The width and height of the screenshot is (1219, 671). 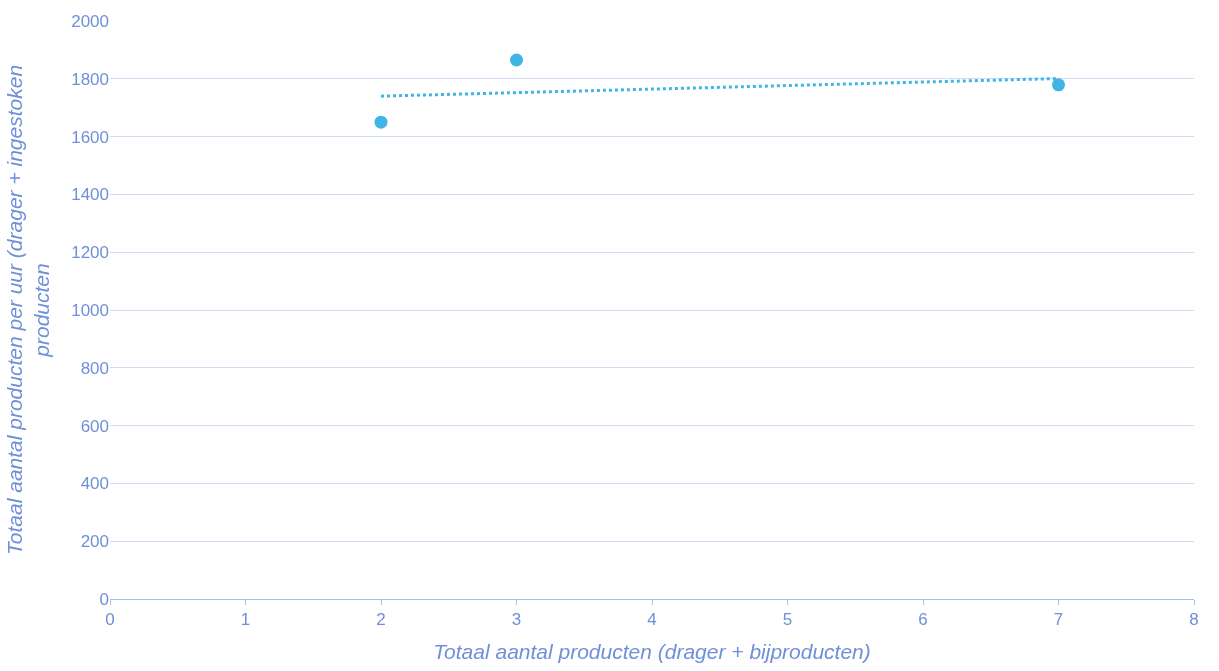 What do you see at coordinates (94, 484) in the screenshot?
I see `y-tick-label: 400` at bounding box center [94, 484].